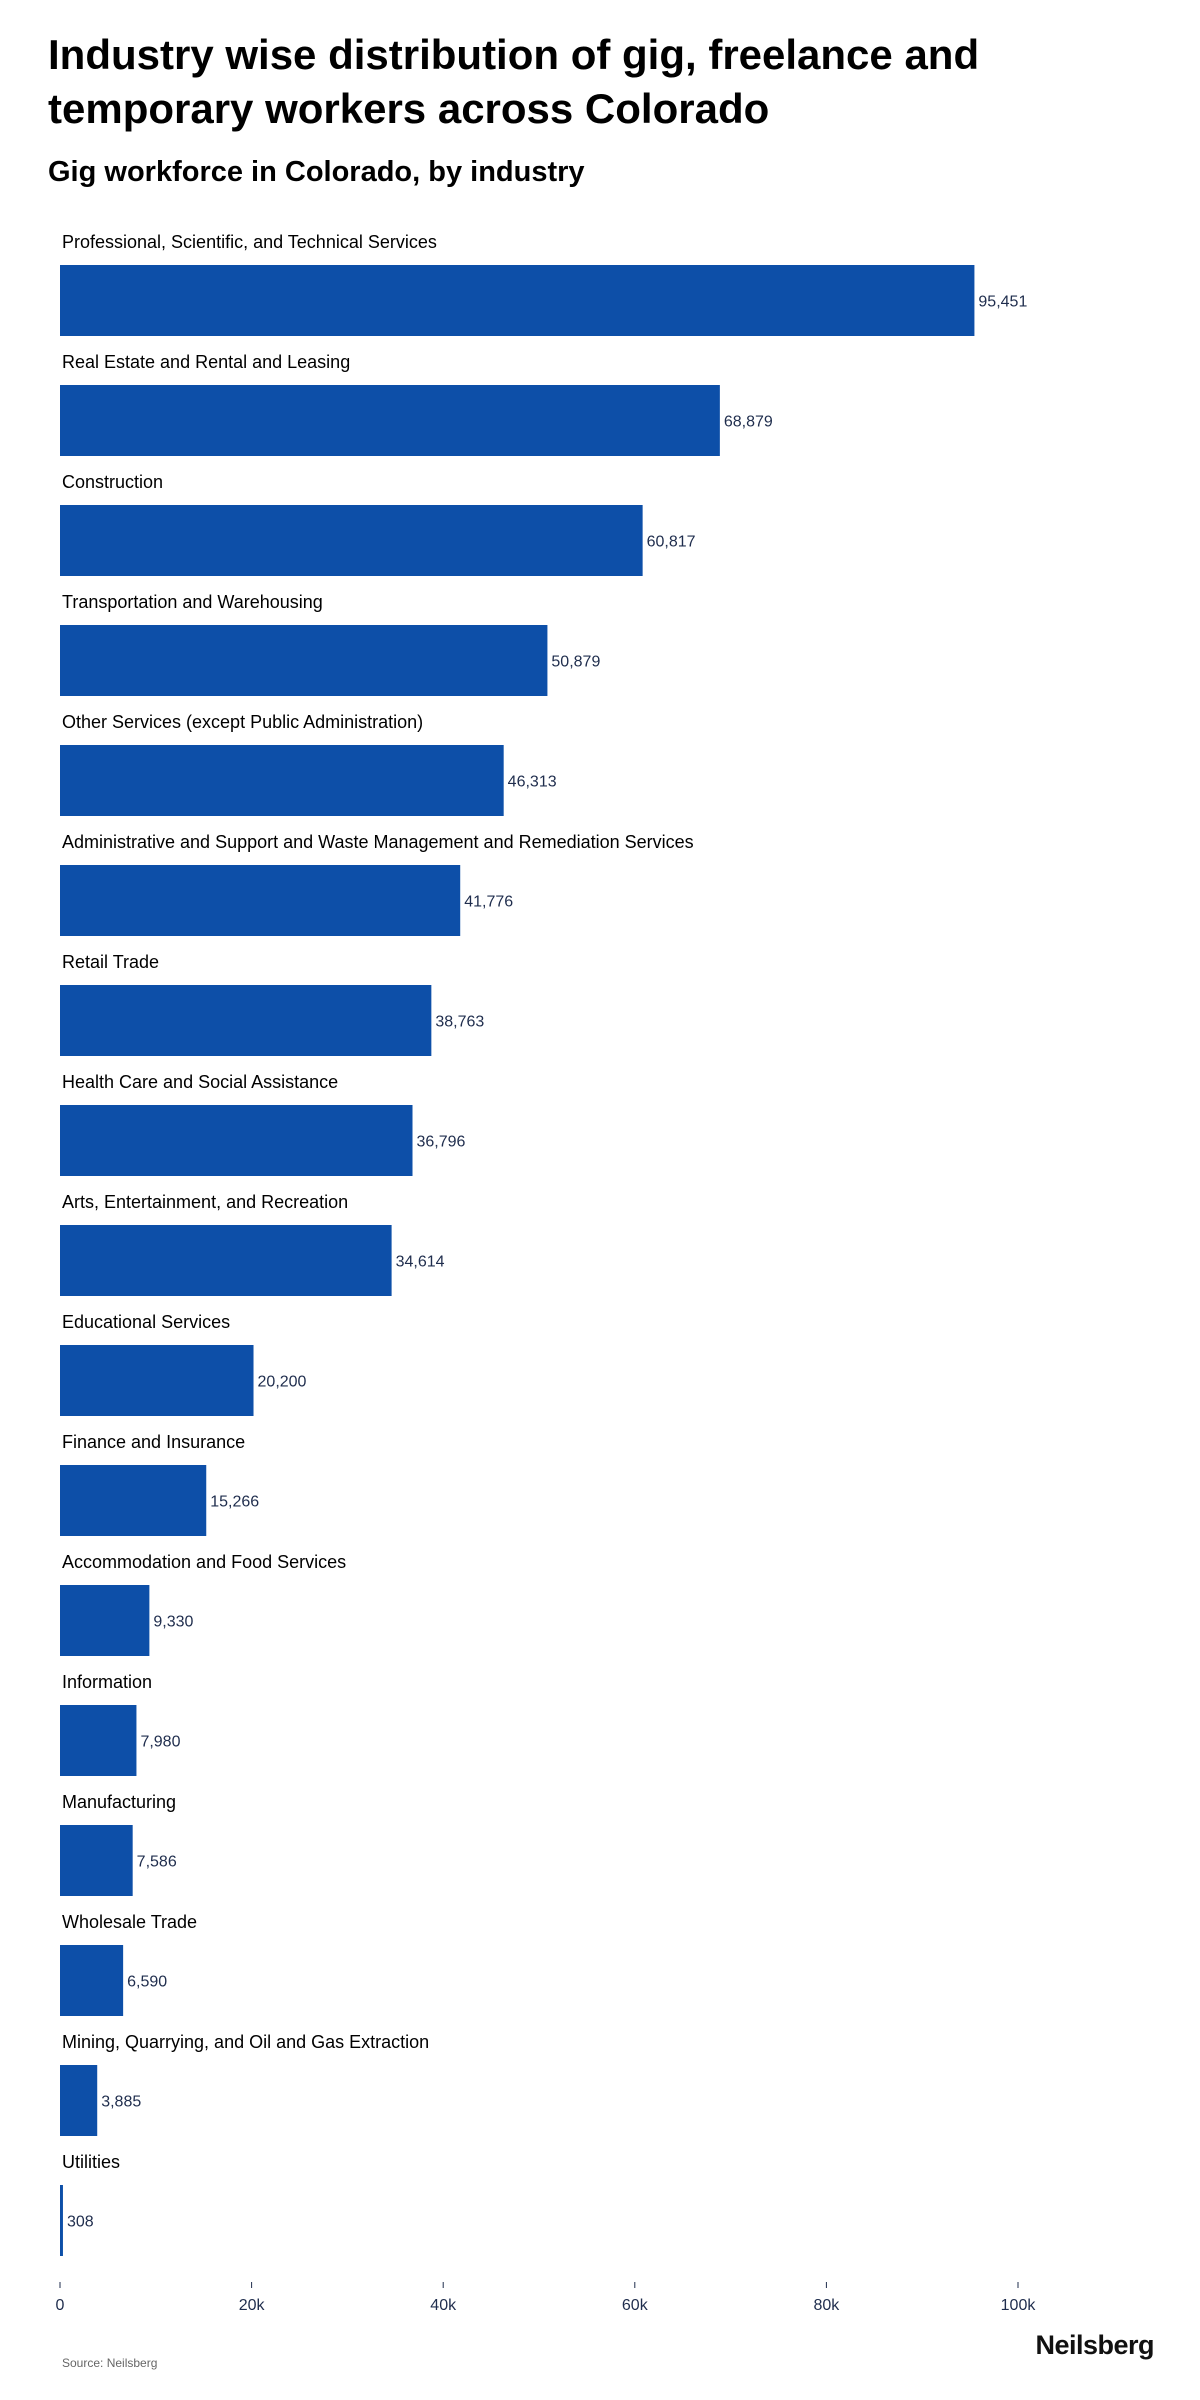 This screenshot has height=2400, width=1200. What do you see at coordinates (635, 2305) in the screenshot?
I see `x-tick-label: 60k` at bounding box center [635, 2305].